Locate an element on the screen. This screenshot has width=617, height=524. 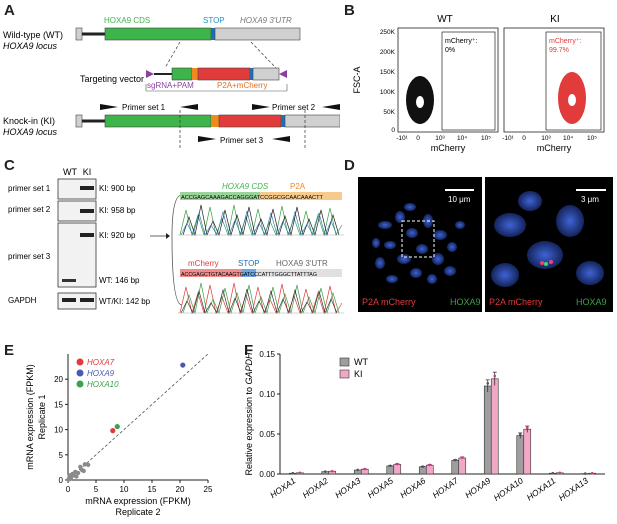
primer3-label: Primer set 3 is located at coordinates (242, 140).